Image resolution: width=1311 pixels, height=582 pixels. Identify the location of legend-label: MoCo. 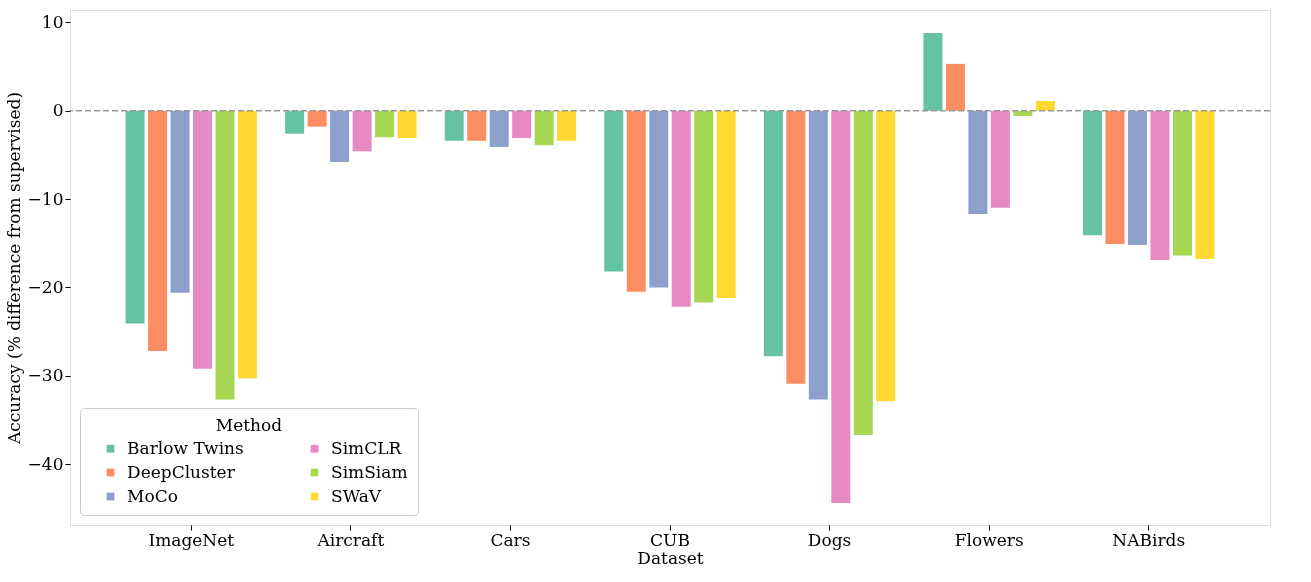
(152, 495).